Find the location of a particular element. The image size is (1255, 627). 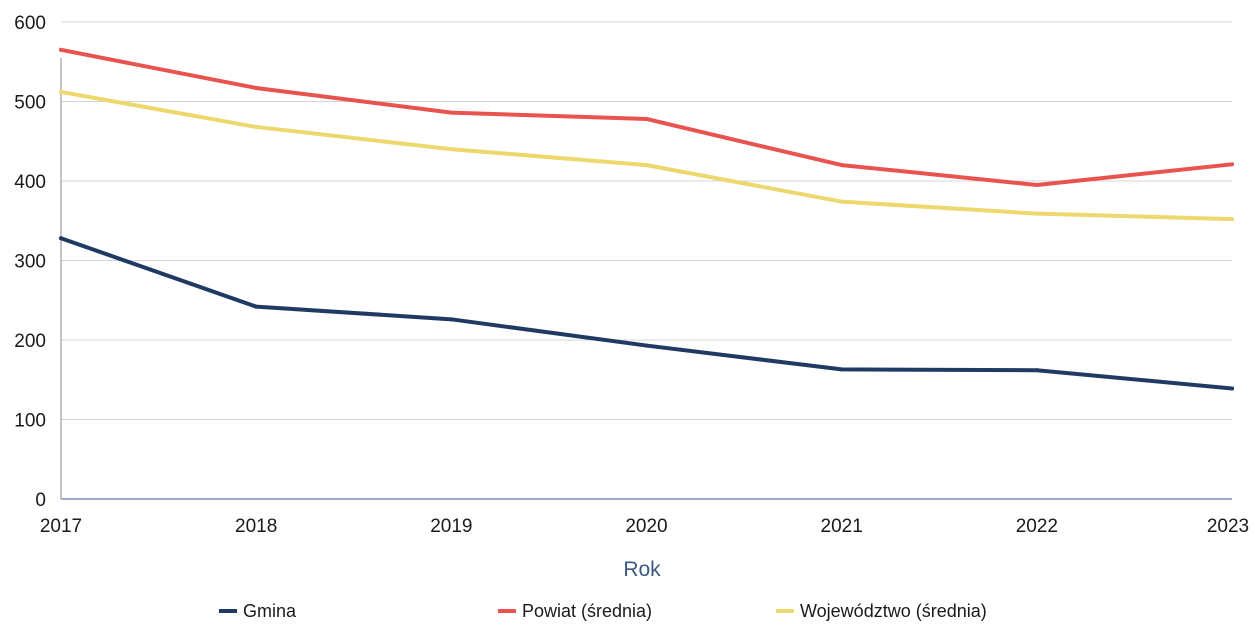

y-tick-label: 600 is located at coordinates (30, 23).